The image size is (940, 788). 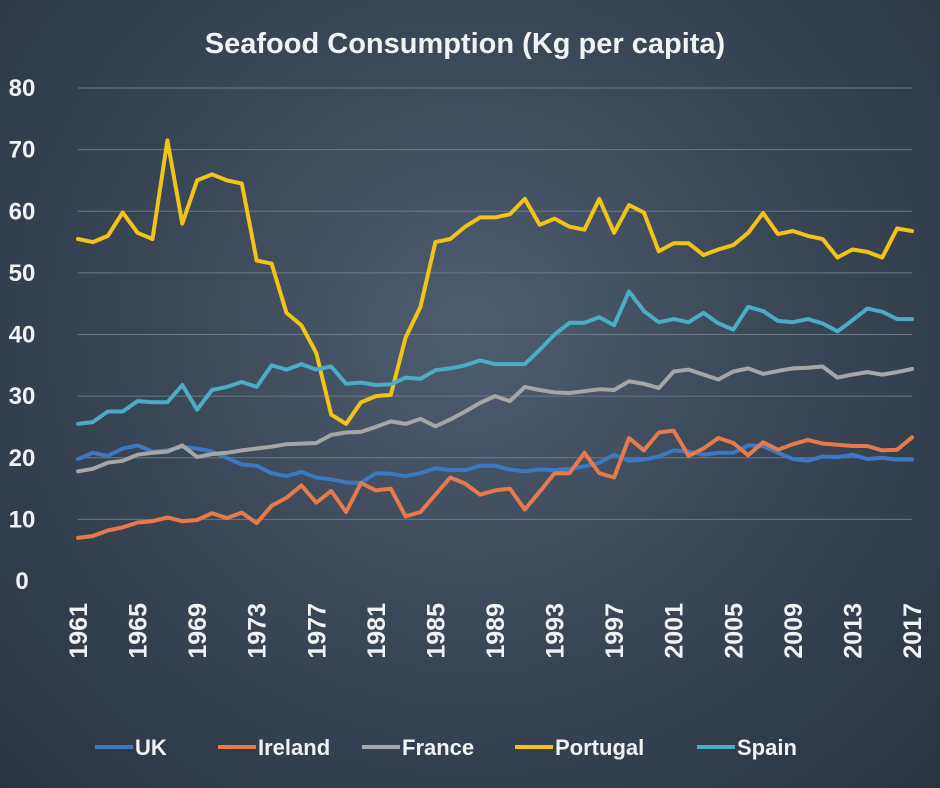 What do you see at coordinates (675, 631) in the screenshot?
I see `x-tick-label: 2001` at bounding box center [675, 631].